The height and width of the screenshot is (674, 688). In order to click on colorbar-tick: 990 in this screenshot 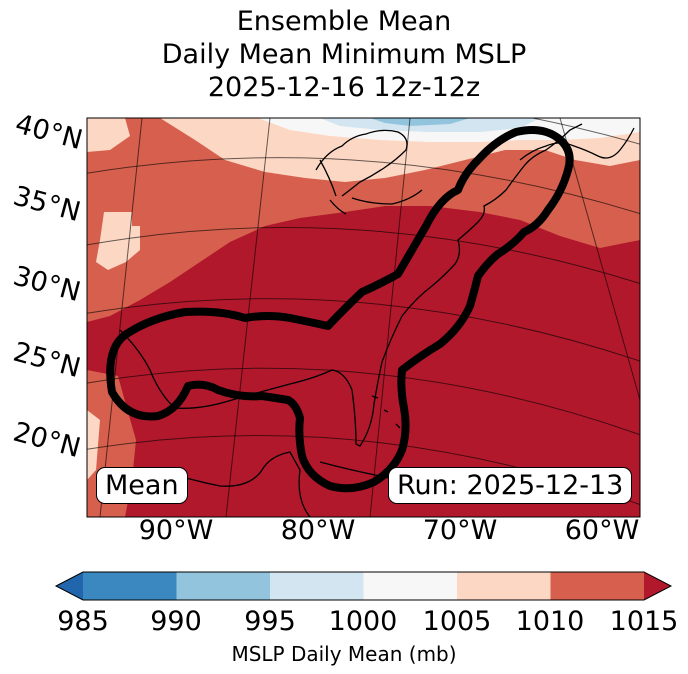, I will do `click(176, 621)`.